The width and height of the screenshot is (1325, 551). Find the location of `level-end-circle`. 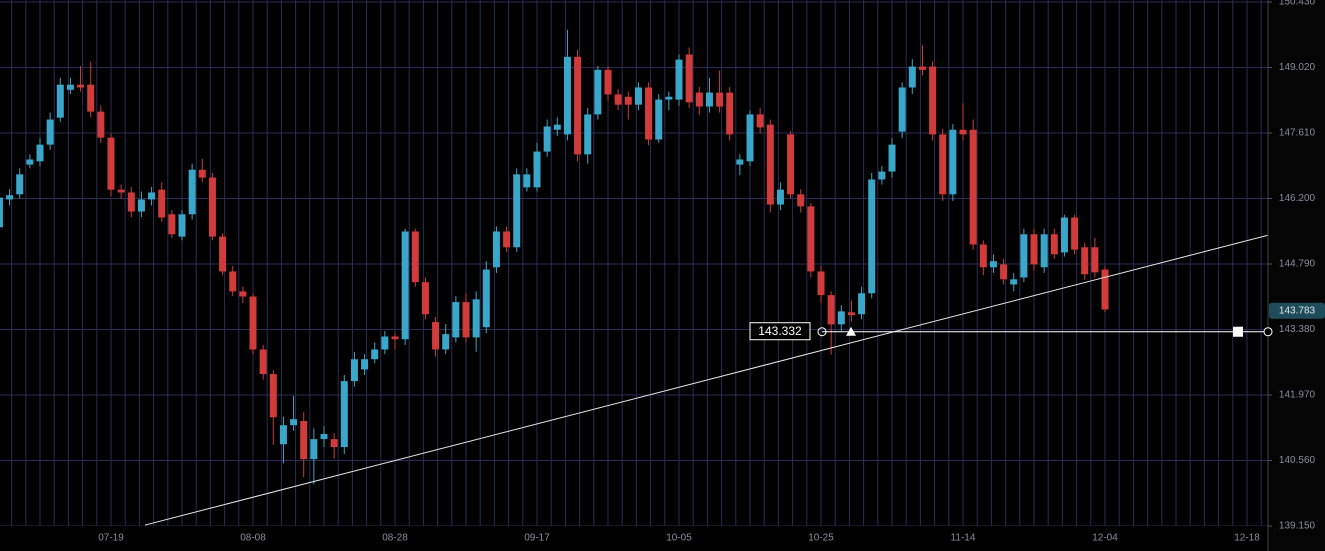

level-end-circle is located at coordinates (1268, 332).